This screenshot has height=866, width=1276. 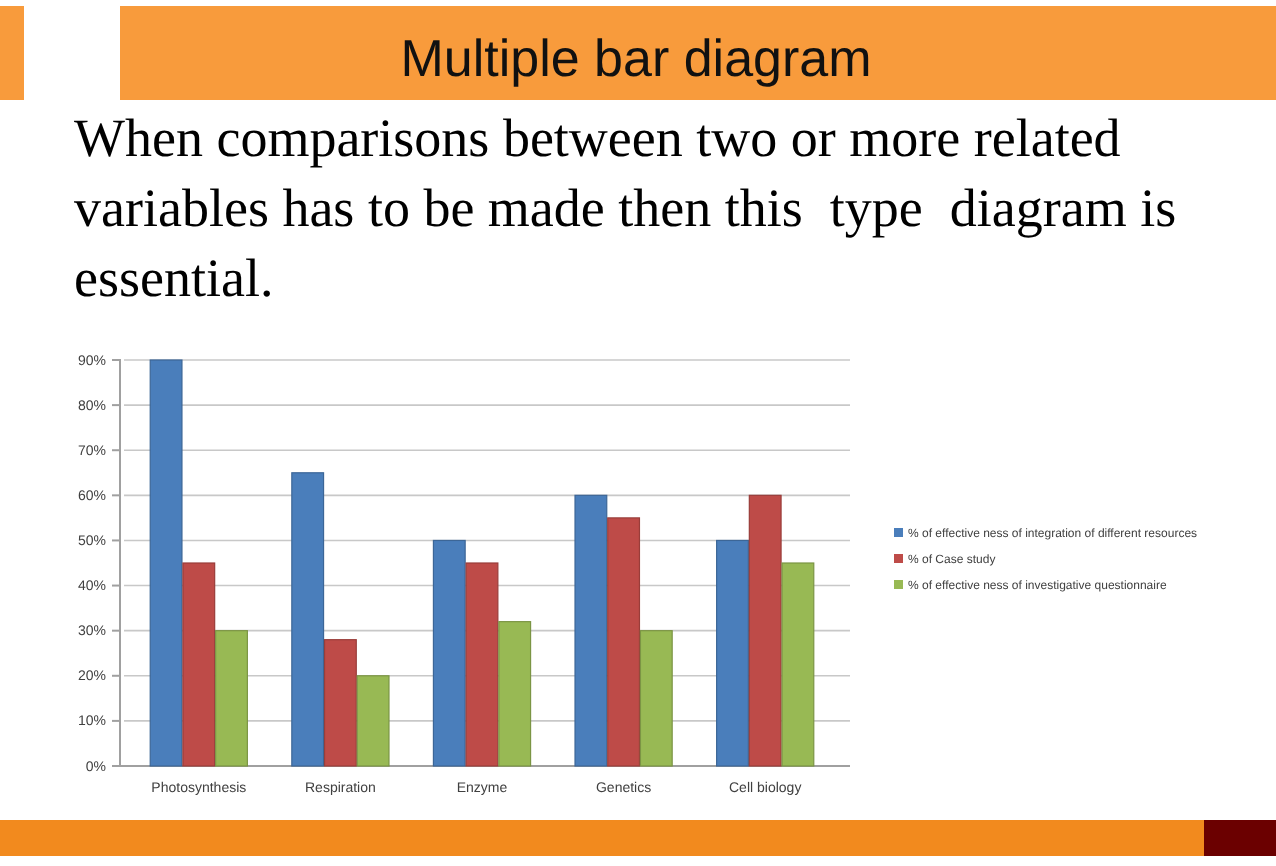 I want to click on chart-title: Multiple bar diagram, so click(x=636, y=58).